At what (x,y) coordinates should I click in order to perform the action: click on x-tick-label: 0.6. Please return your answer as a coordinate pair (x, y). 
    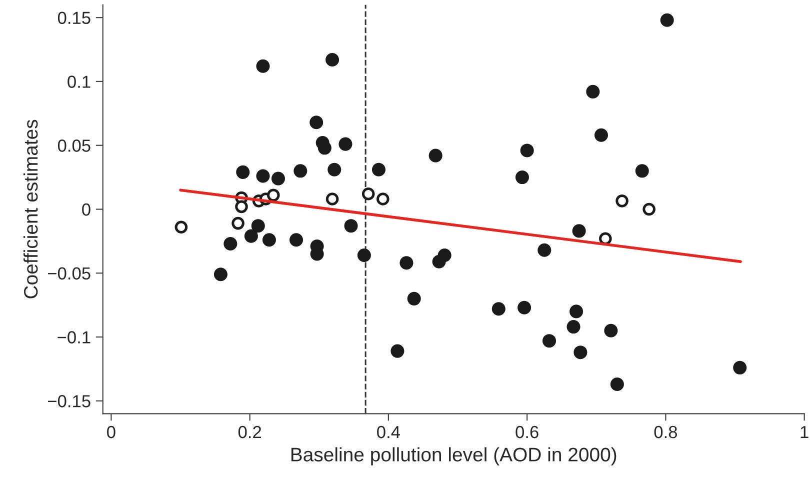
    Looking at the image, I should click on (527, 432).